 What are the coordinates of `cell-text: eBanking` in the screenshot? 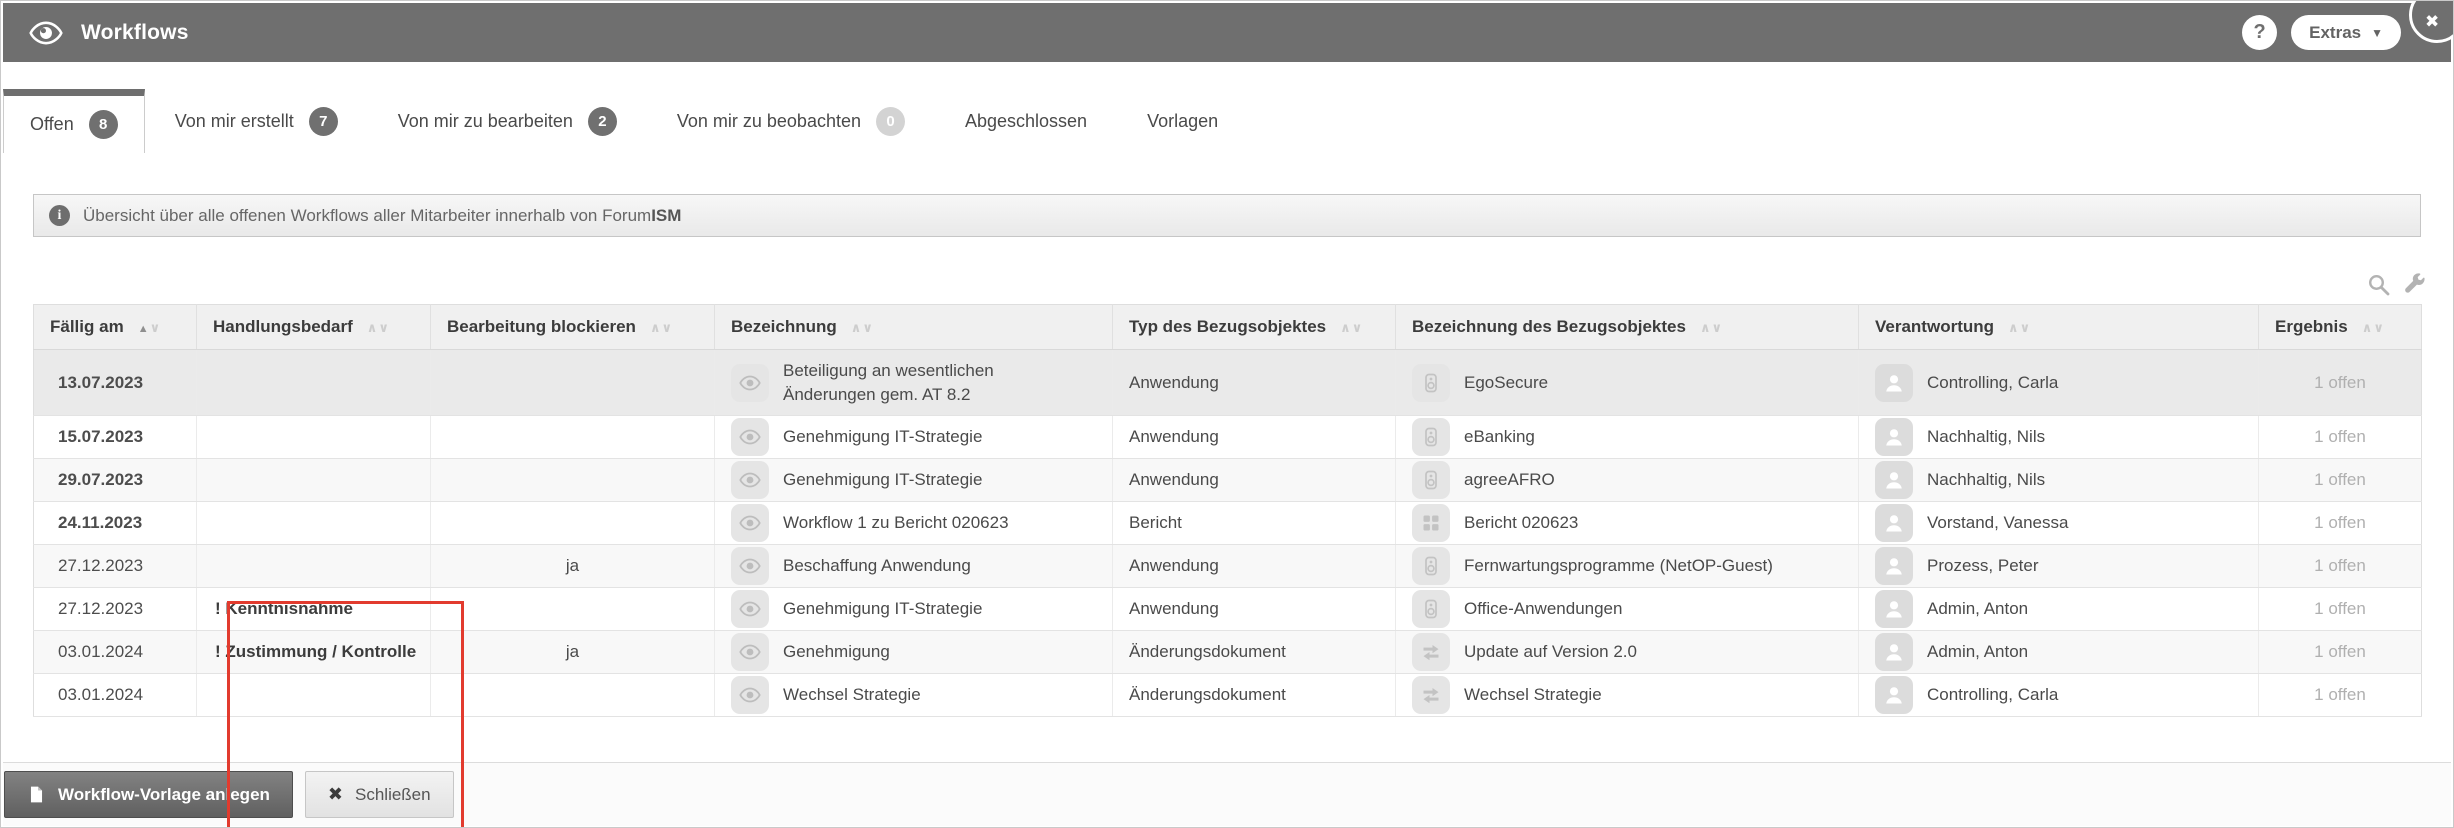 It's located at (1499, 436).